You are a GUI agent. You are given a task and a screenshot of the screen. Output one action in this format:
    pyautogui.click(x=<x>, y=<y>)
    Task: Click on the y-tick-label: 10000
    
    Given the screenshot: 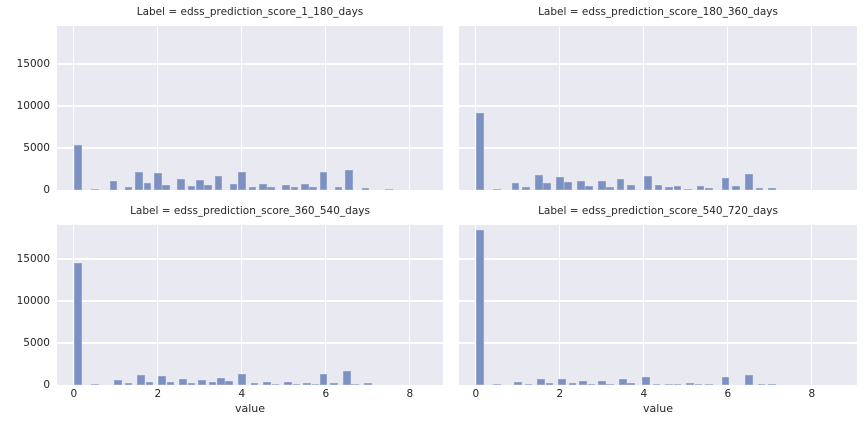 What is the action you would take?
    pyautogui.click(x=33, y=105)
    